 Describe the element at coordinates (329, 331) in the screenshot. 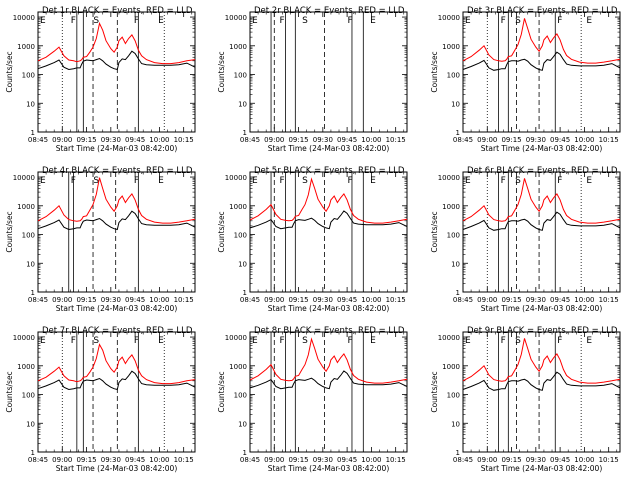

I see `chart-title: Det 8r BLACK = Events, RED = LLD` at that location.